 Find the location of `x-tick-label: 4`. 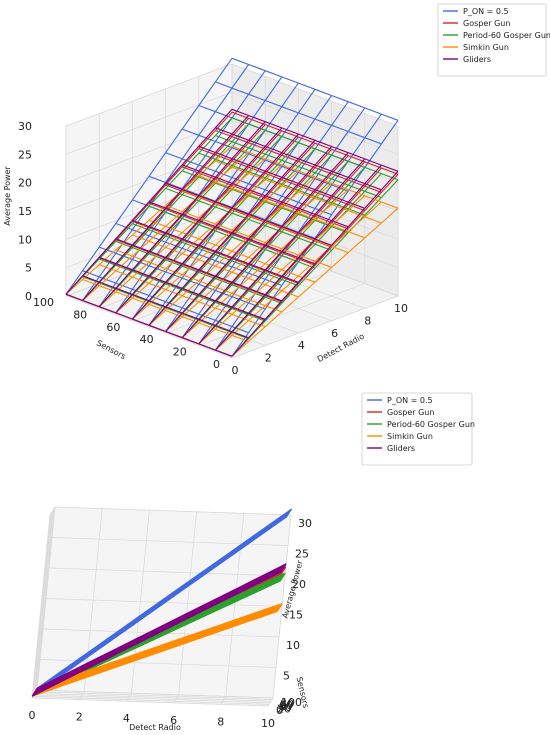

x-tick-label: 4 is located at coordinates (126, 718).